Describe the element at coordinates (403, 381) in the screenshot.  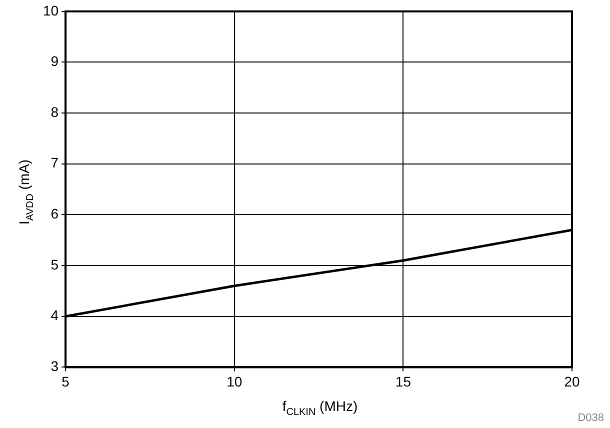
I see `x-tick-label: 15` at that location.